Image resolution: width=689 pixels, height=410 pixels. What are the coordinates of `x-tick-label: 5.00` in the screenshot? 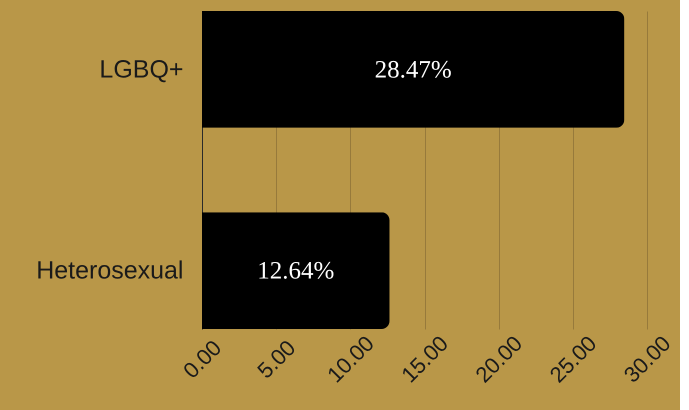 It's located at (276, 359).